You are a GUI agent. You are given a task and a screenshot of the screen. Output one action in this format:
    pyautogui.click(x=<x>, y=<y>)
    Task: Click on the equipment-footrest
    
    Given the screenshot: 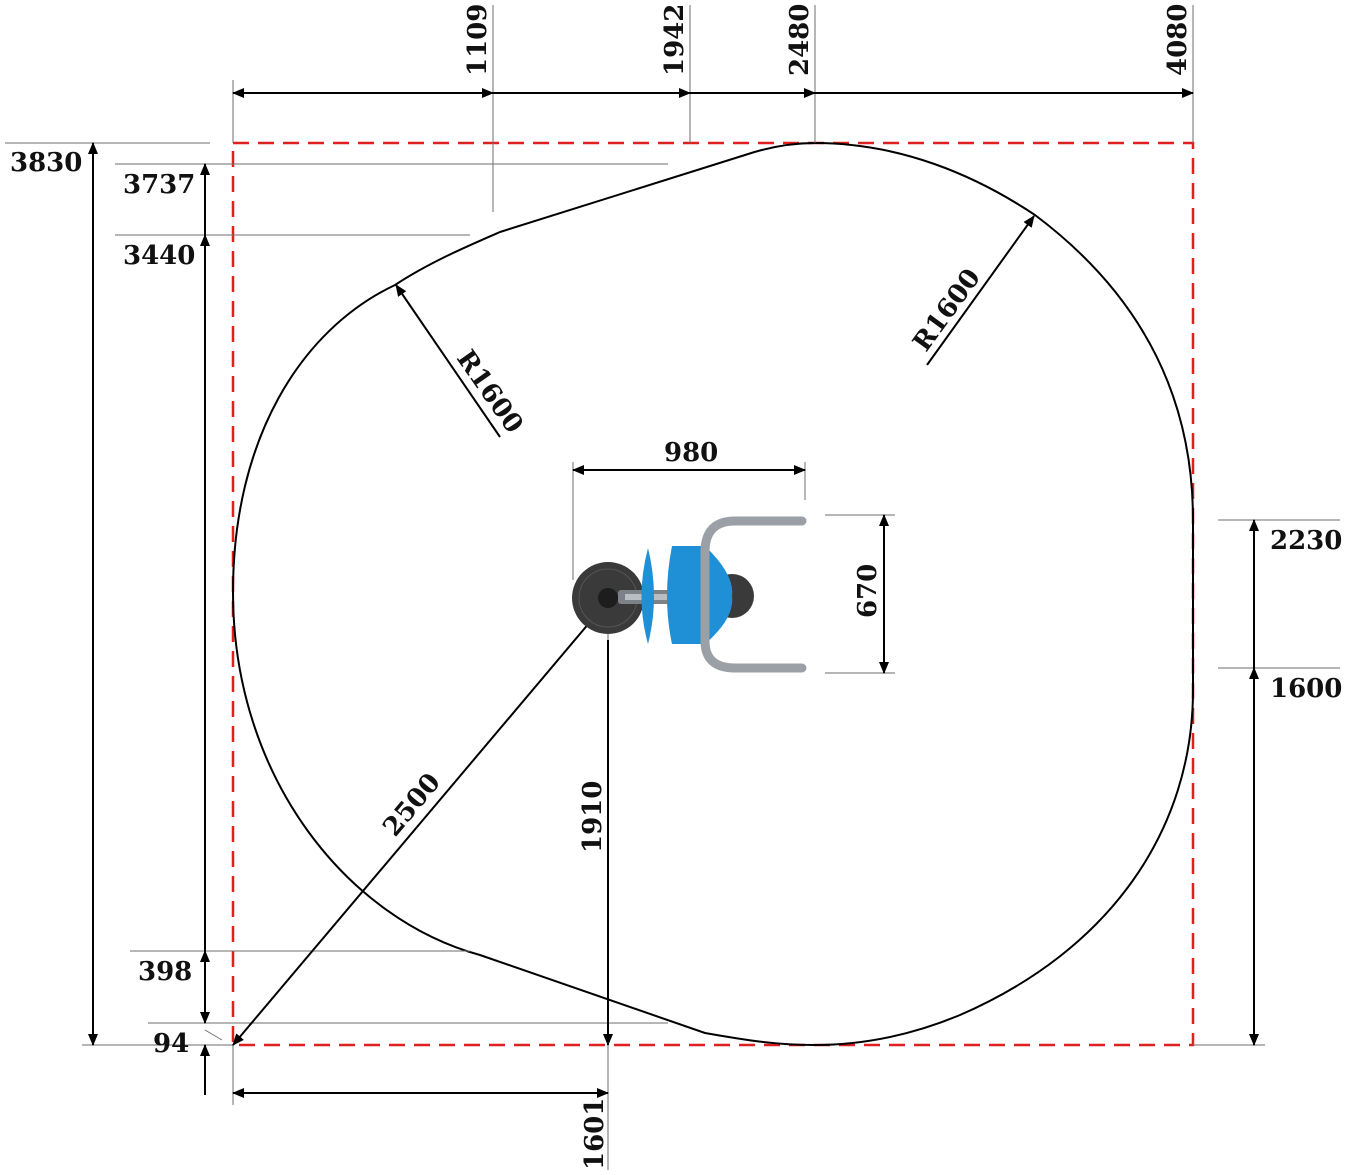 What is the action you would take?
    pyautogui.click(x=647, y=596)
    